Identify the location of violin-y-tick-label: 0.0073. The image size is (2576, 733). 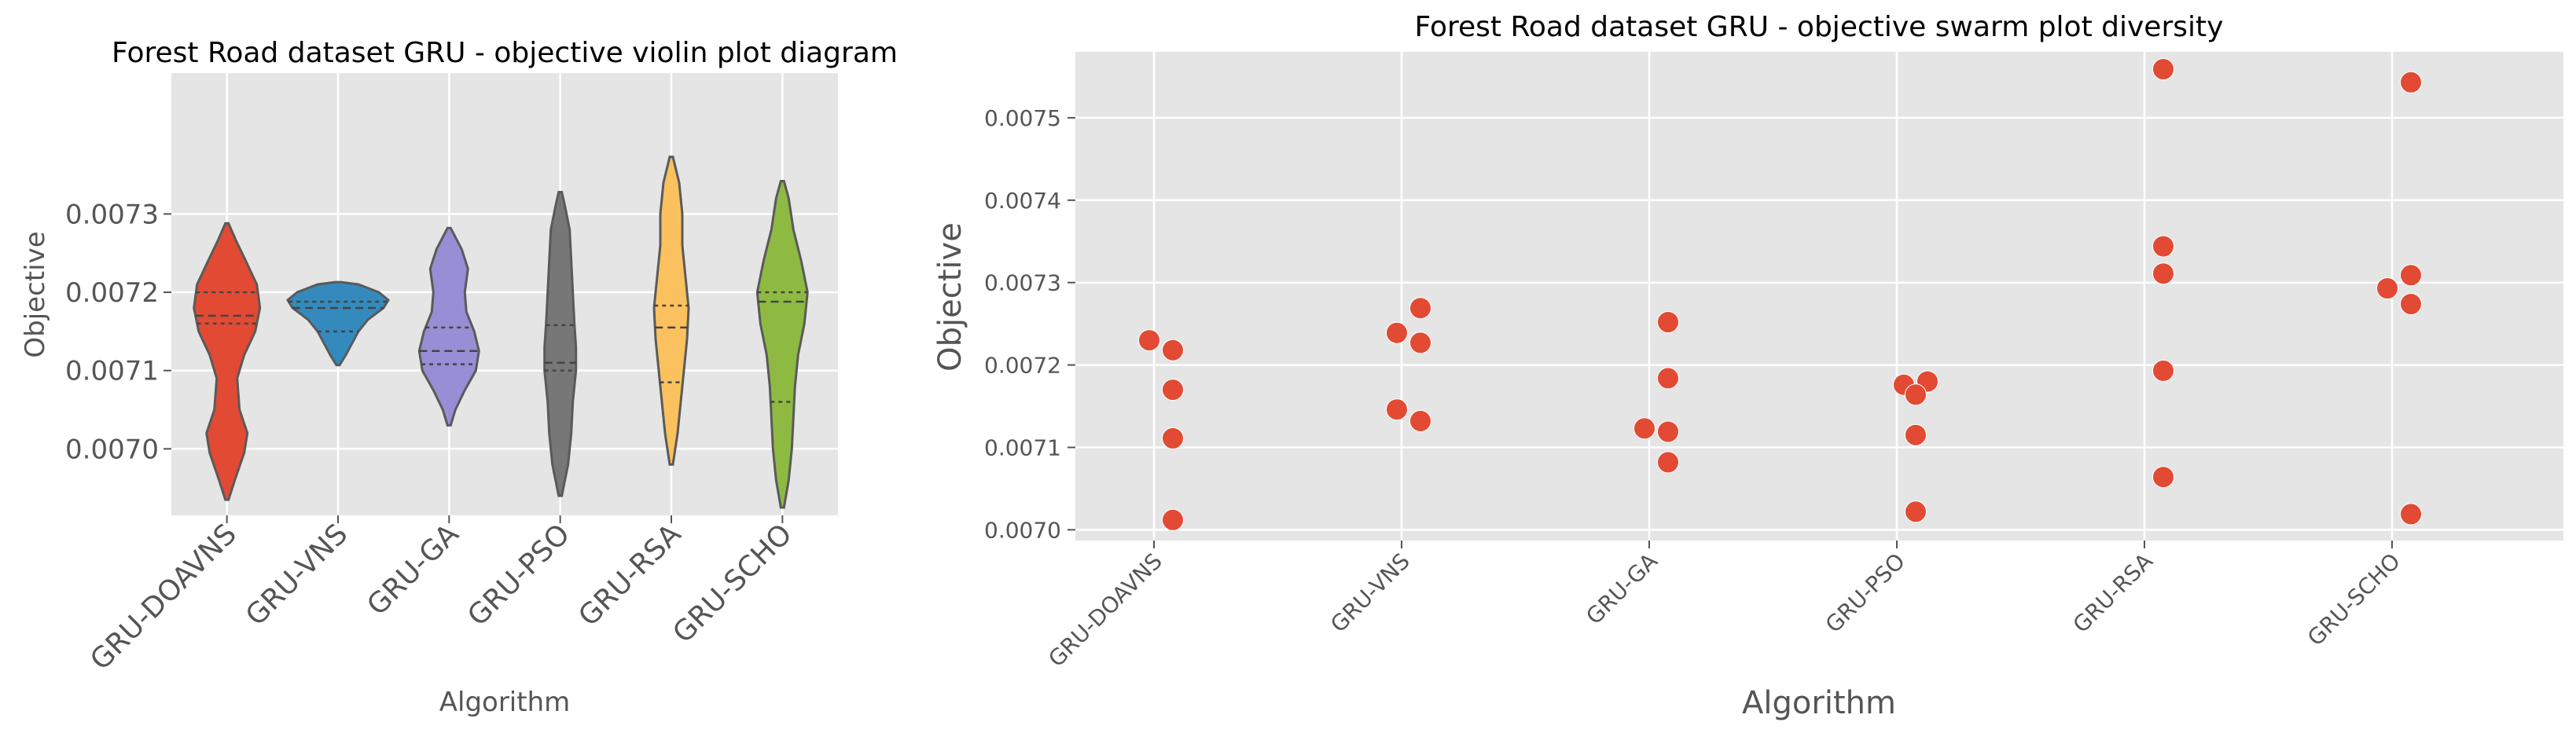
(112, 214).